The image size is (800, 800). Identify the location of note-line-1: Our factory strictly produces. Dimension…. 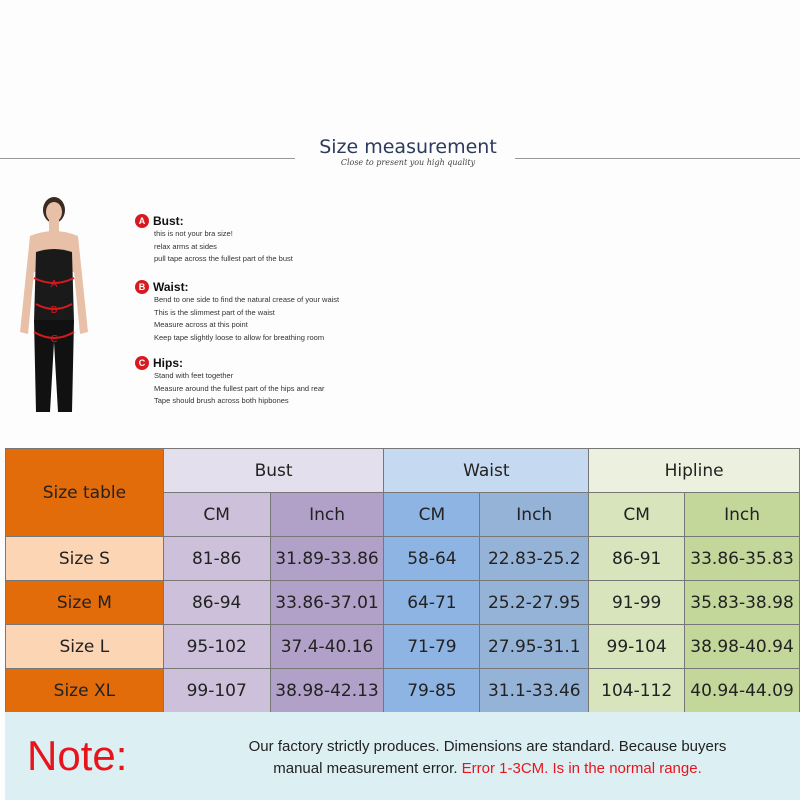
(487, 746).